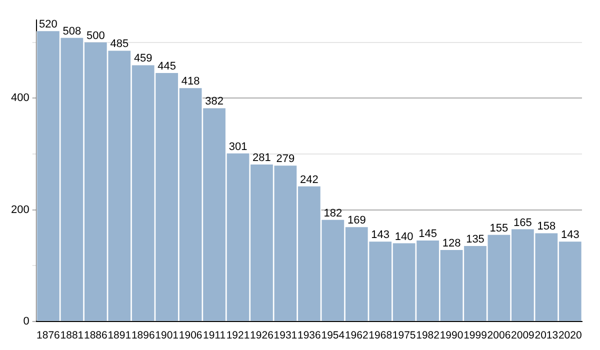 The image size is (600, 350). I want to click on x-tick-label: 1999, so click(476, 336).